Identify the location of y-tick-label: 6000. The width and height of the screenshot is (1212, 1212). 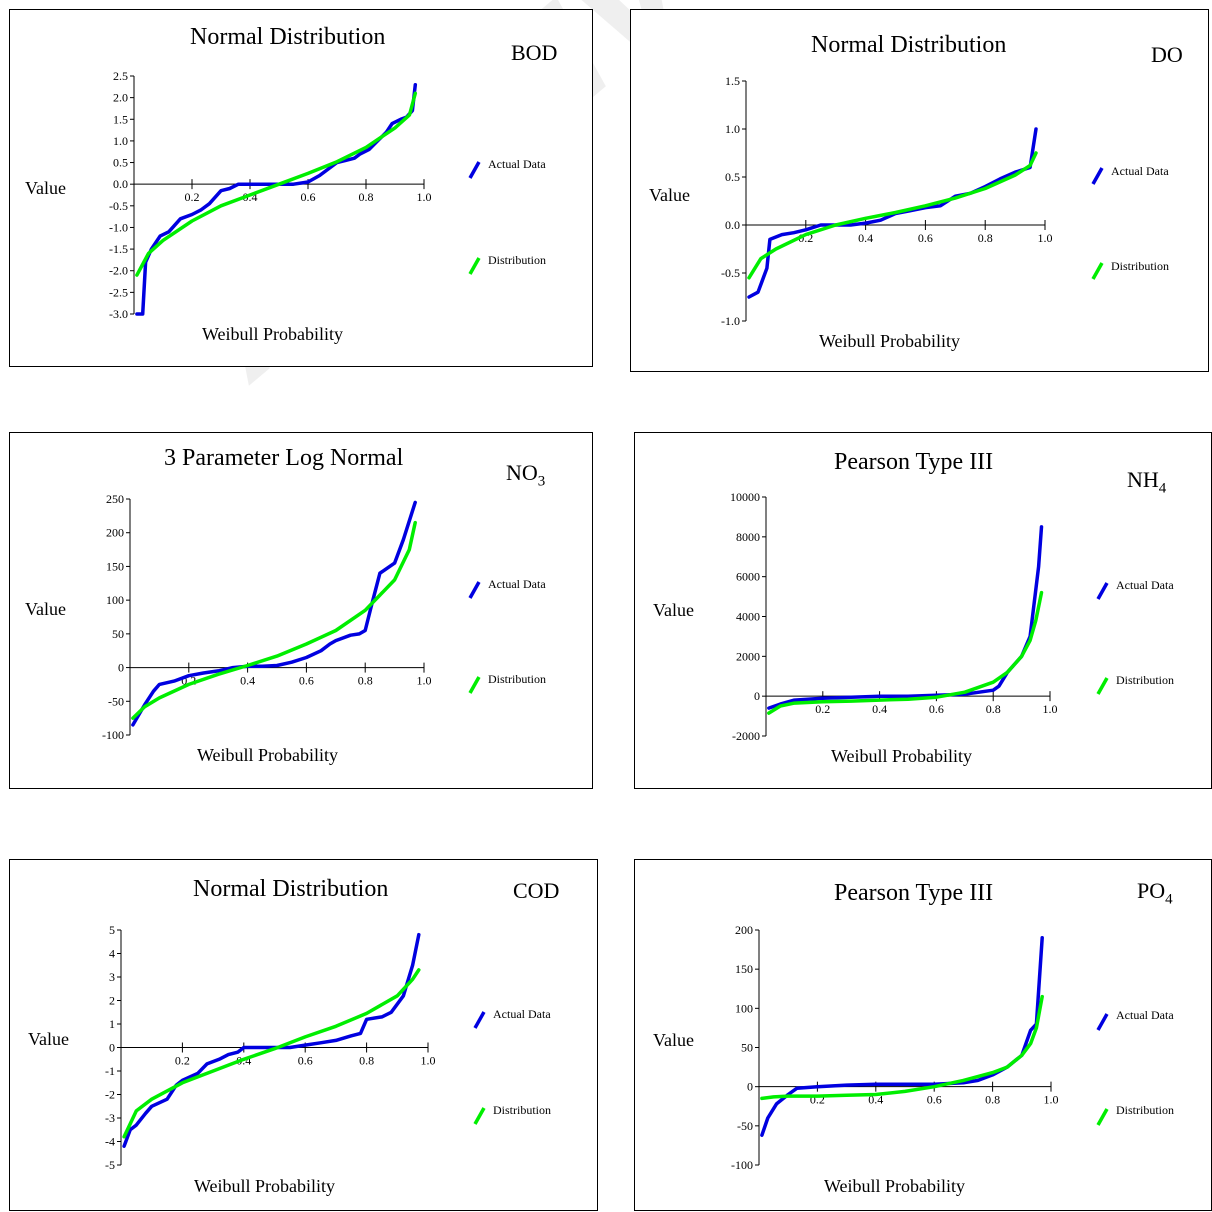
(748, 577).